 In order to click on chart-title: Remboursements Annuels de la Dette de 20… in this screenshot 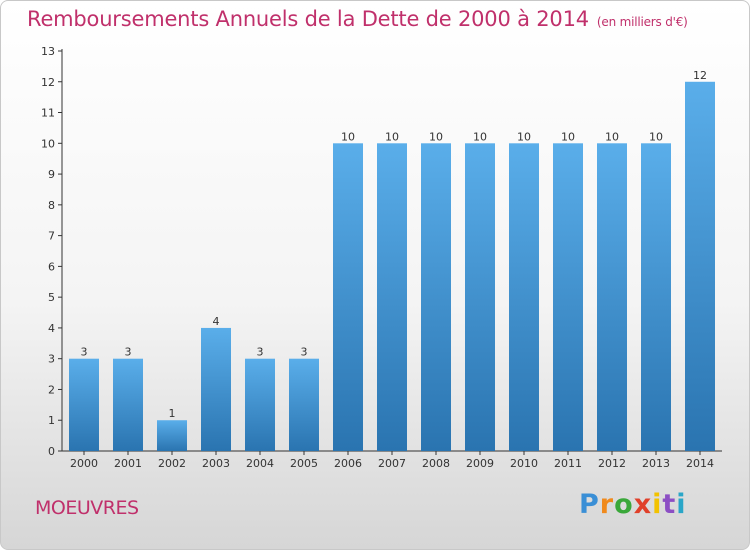, I will do `click(357, 19)`.